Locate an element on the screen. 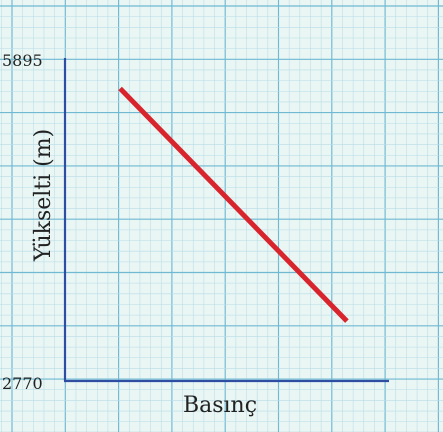  x-axis-title: Basınç is located at coordinates (220, 405).